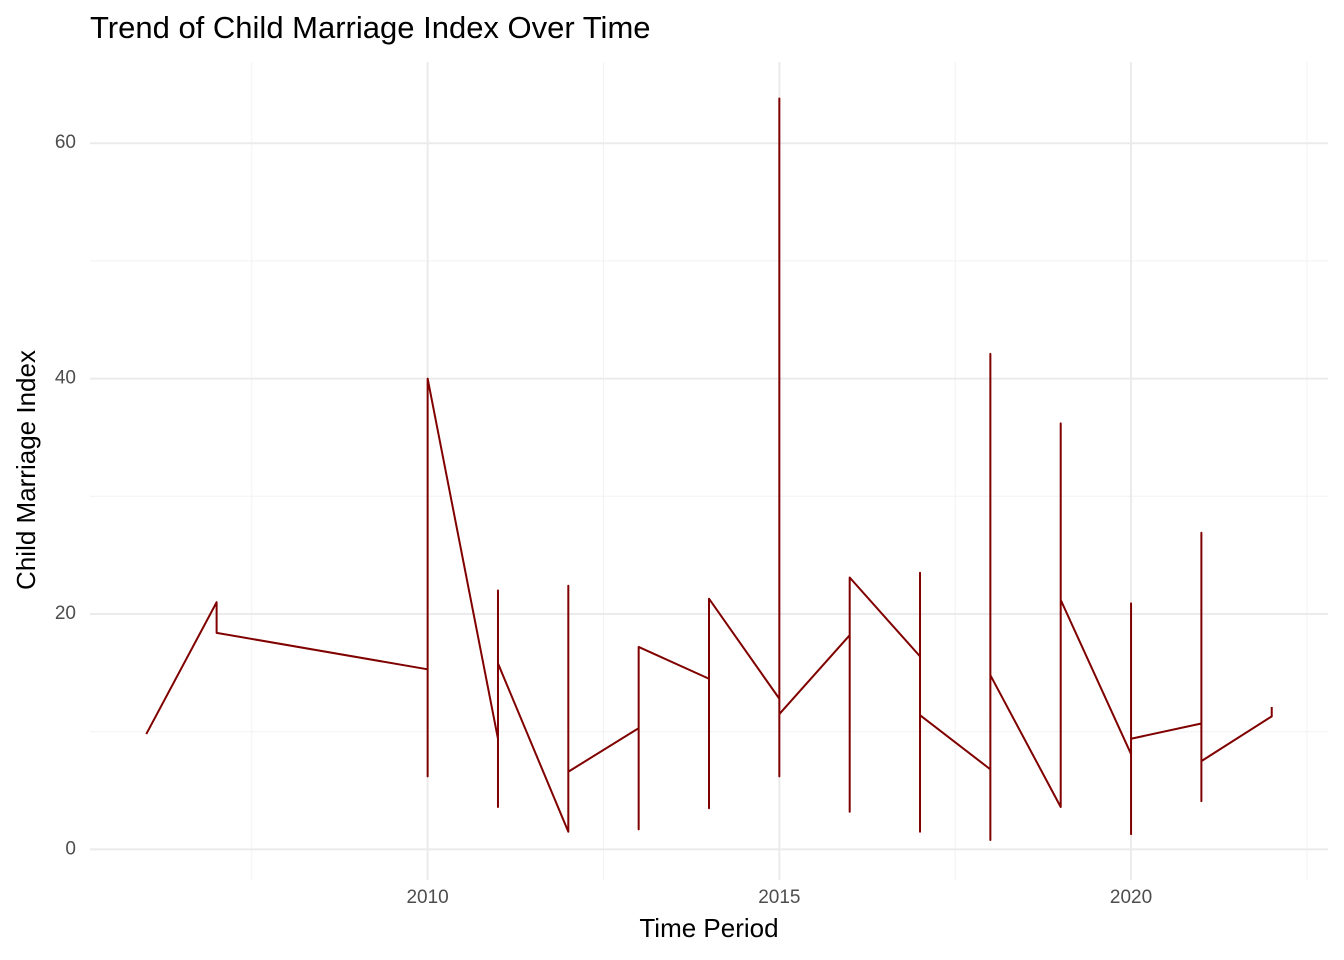  Describe the element at coordinates (708, 928) in the screenshot. I see `x-axis-label: Time Period` at that location.